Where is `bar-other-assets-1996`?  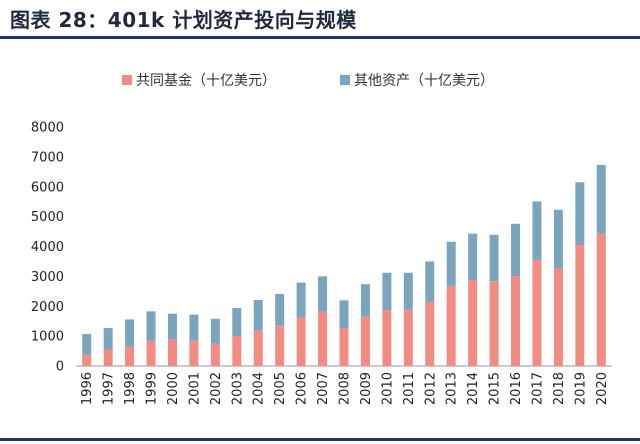
bar-other-assets-1996 is located at coordinates (87, 344).